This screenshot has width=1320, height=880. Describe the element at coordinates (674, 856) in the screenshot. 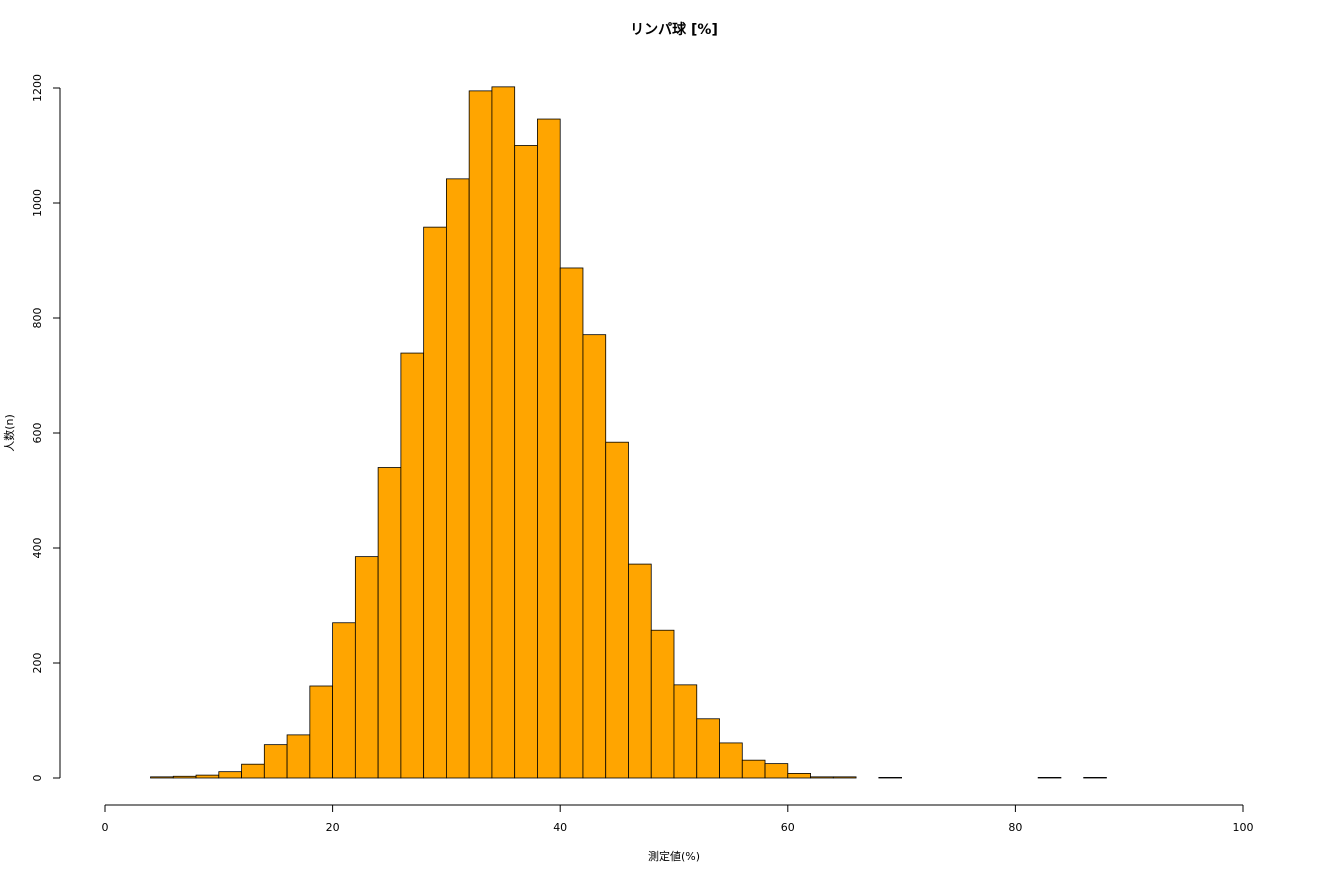

I see `x-axis-label: 測定値(%)` at that location.